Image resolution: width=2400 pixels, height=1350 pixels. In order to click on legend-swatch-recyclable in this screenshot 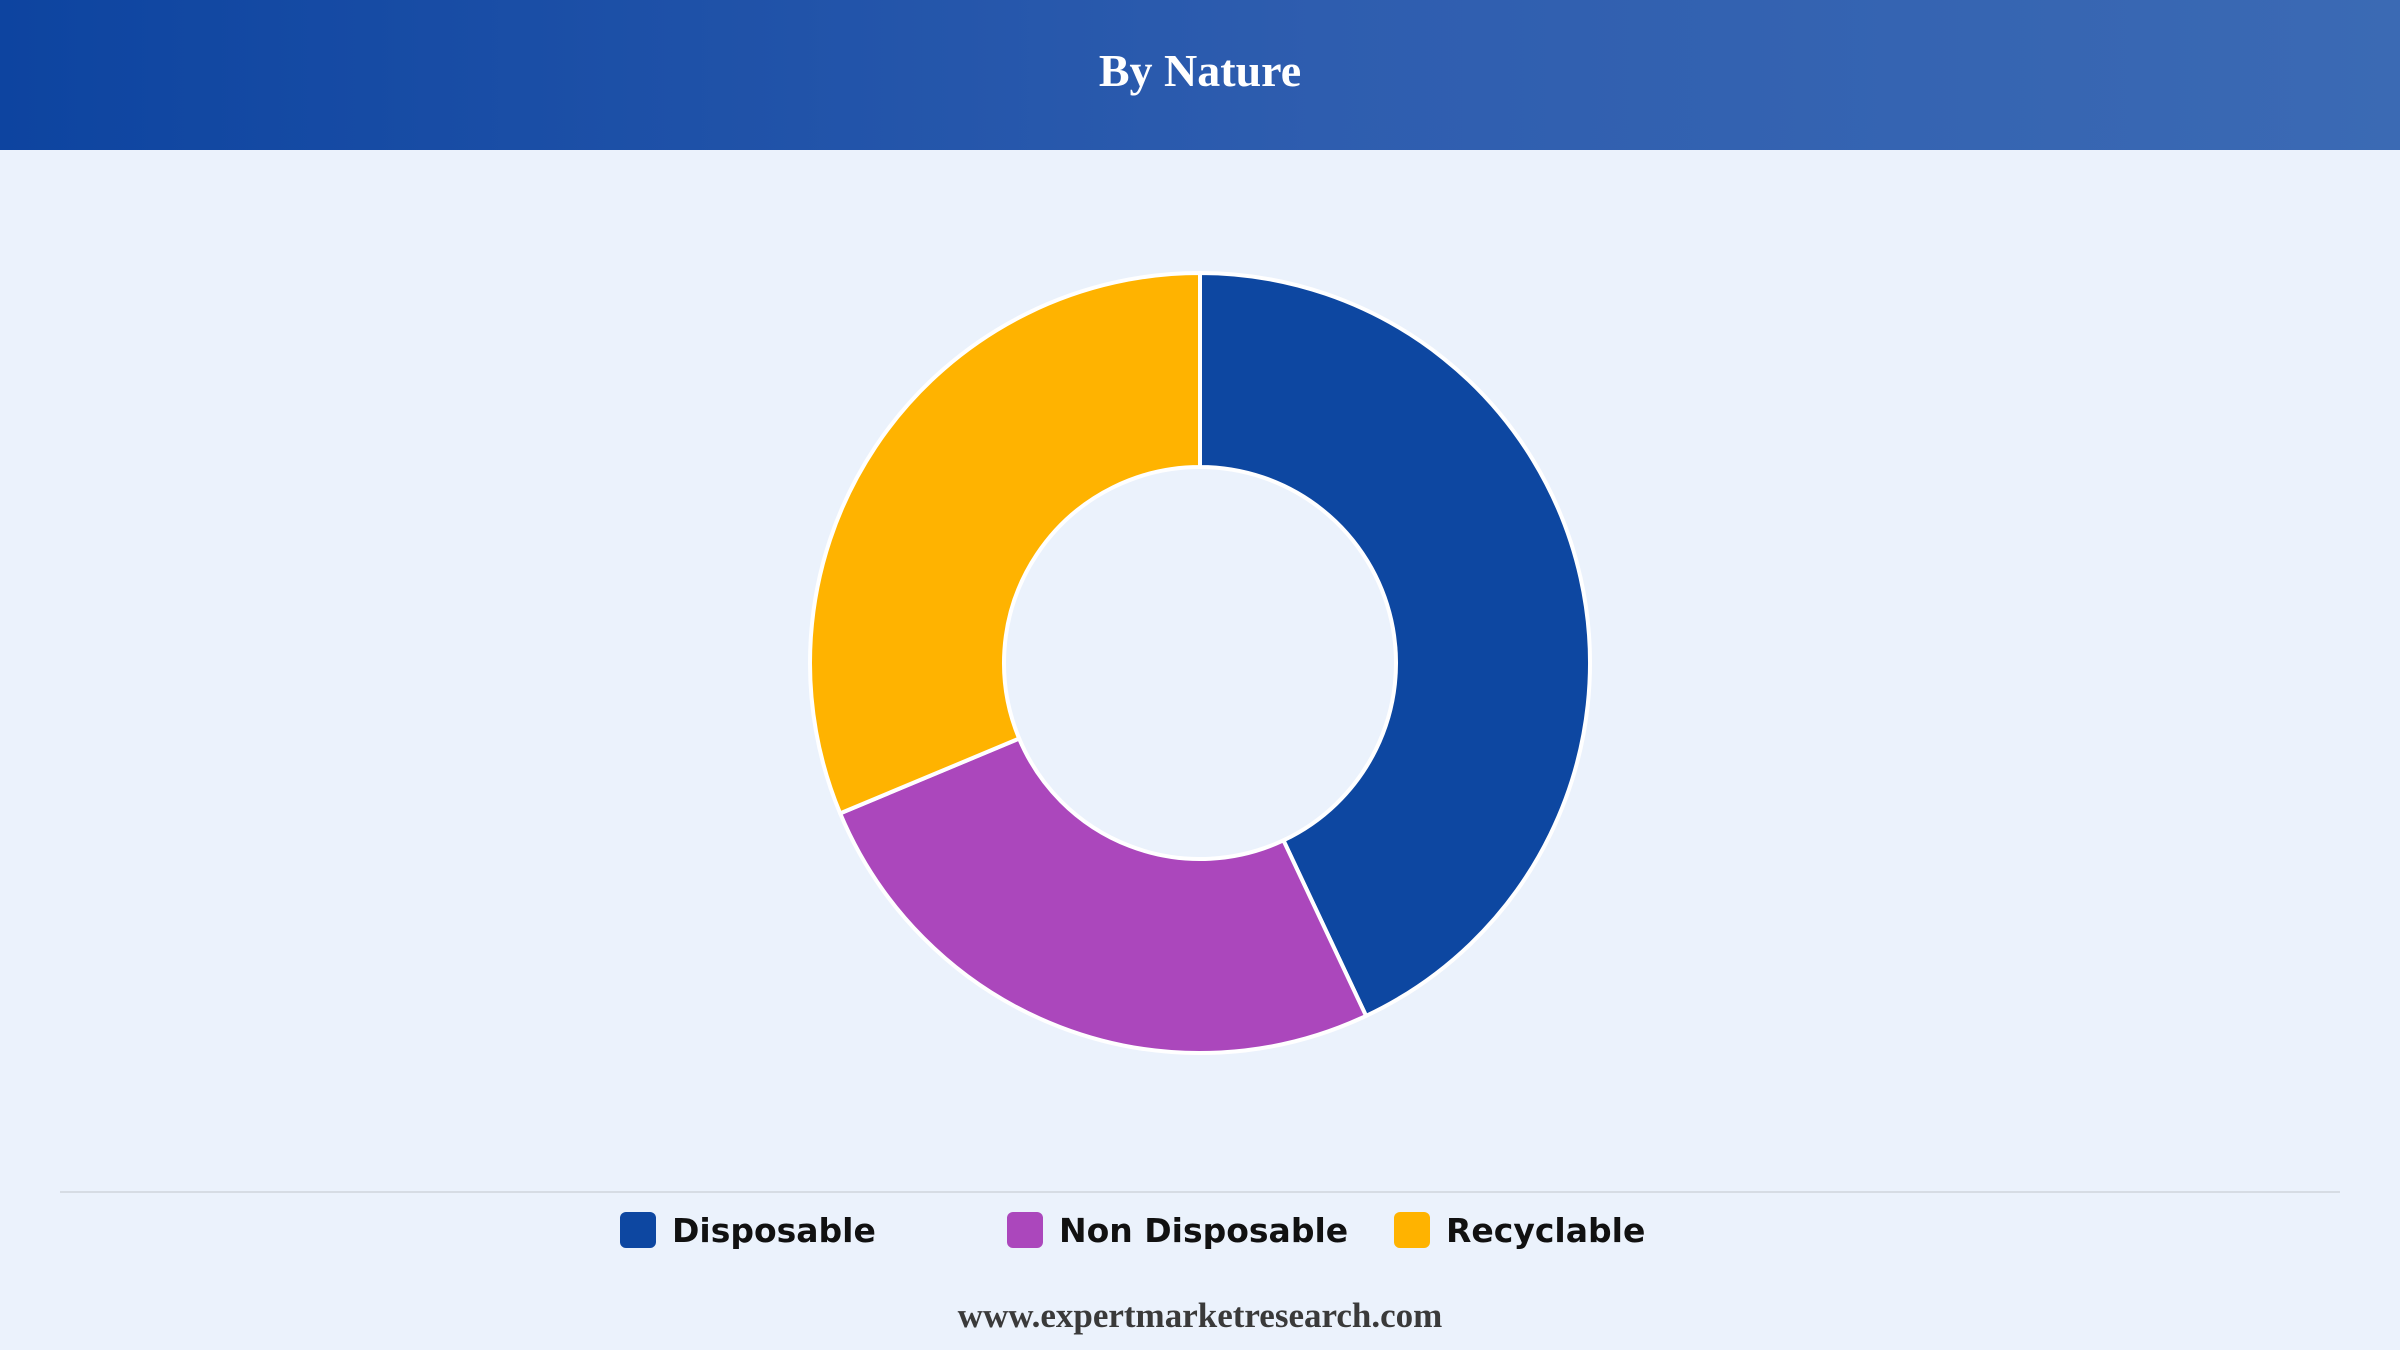, I will do `click(1412, 1230)`.